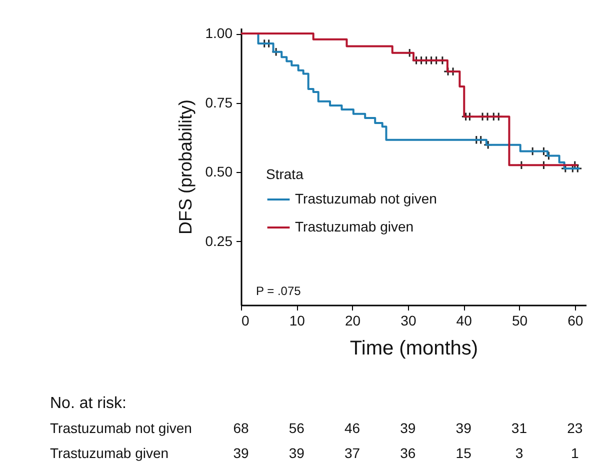 This screenshot has height=475, width=599. What do you see at coordinates (464, 320) in the screenshot?
I see `x-tick-label: 40` at bounding box center [464, 320].